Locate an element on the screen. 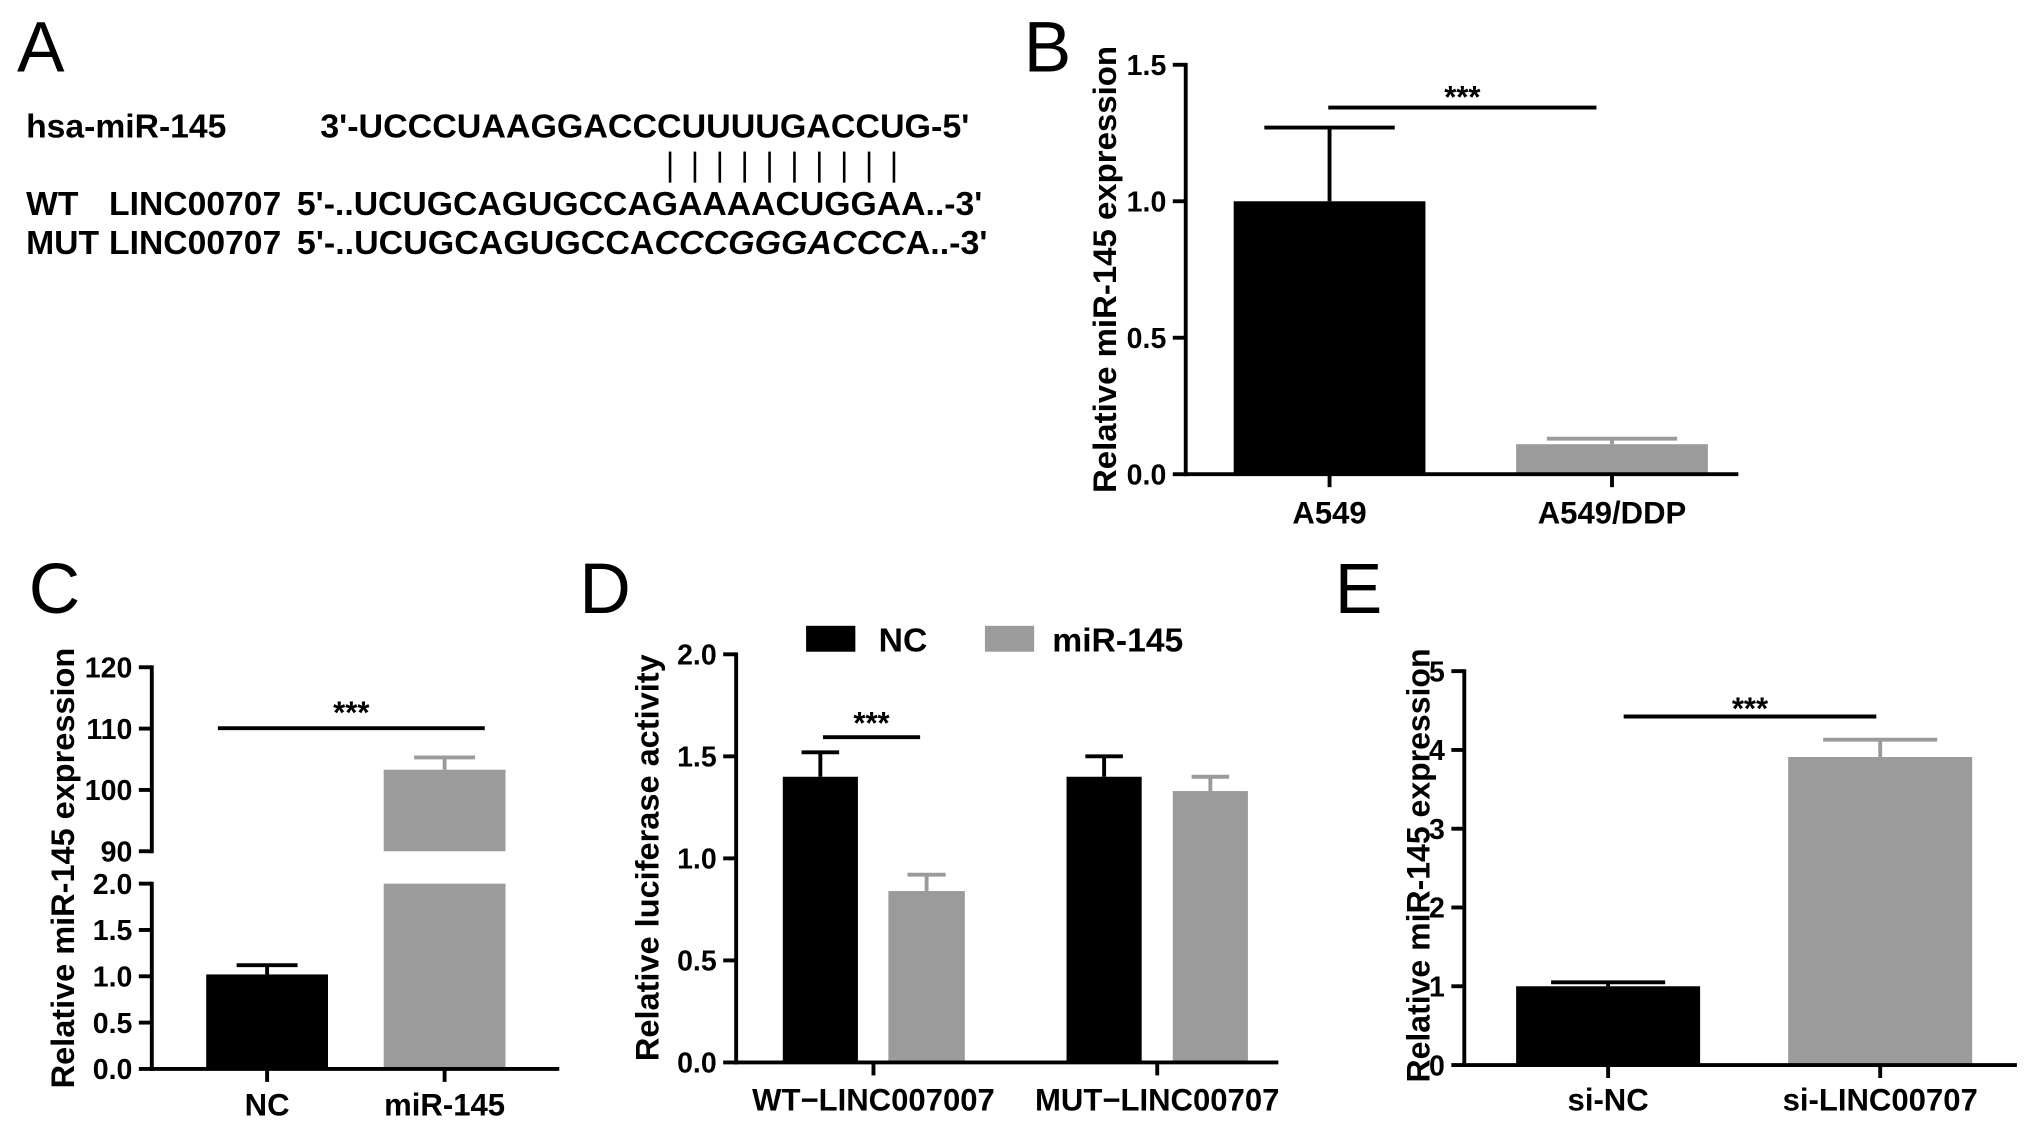  legend-label: NC is located at coordinates (903, 641).